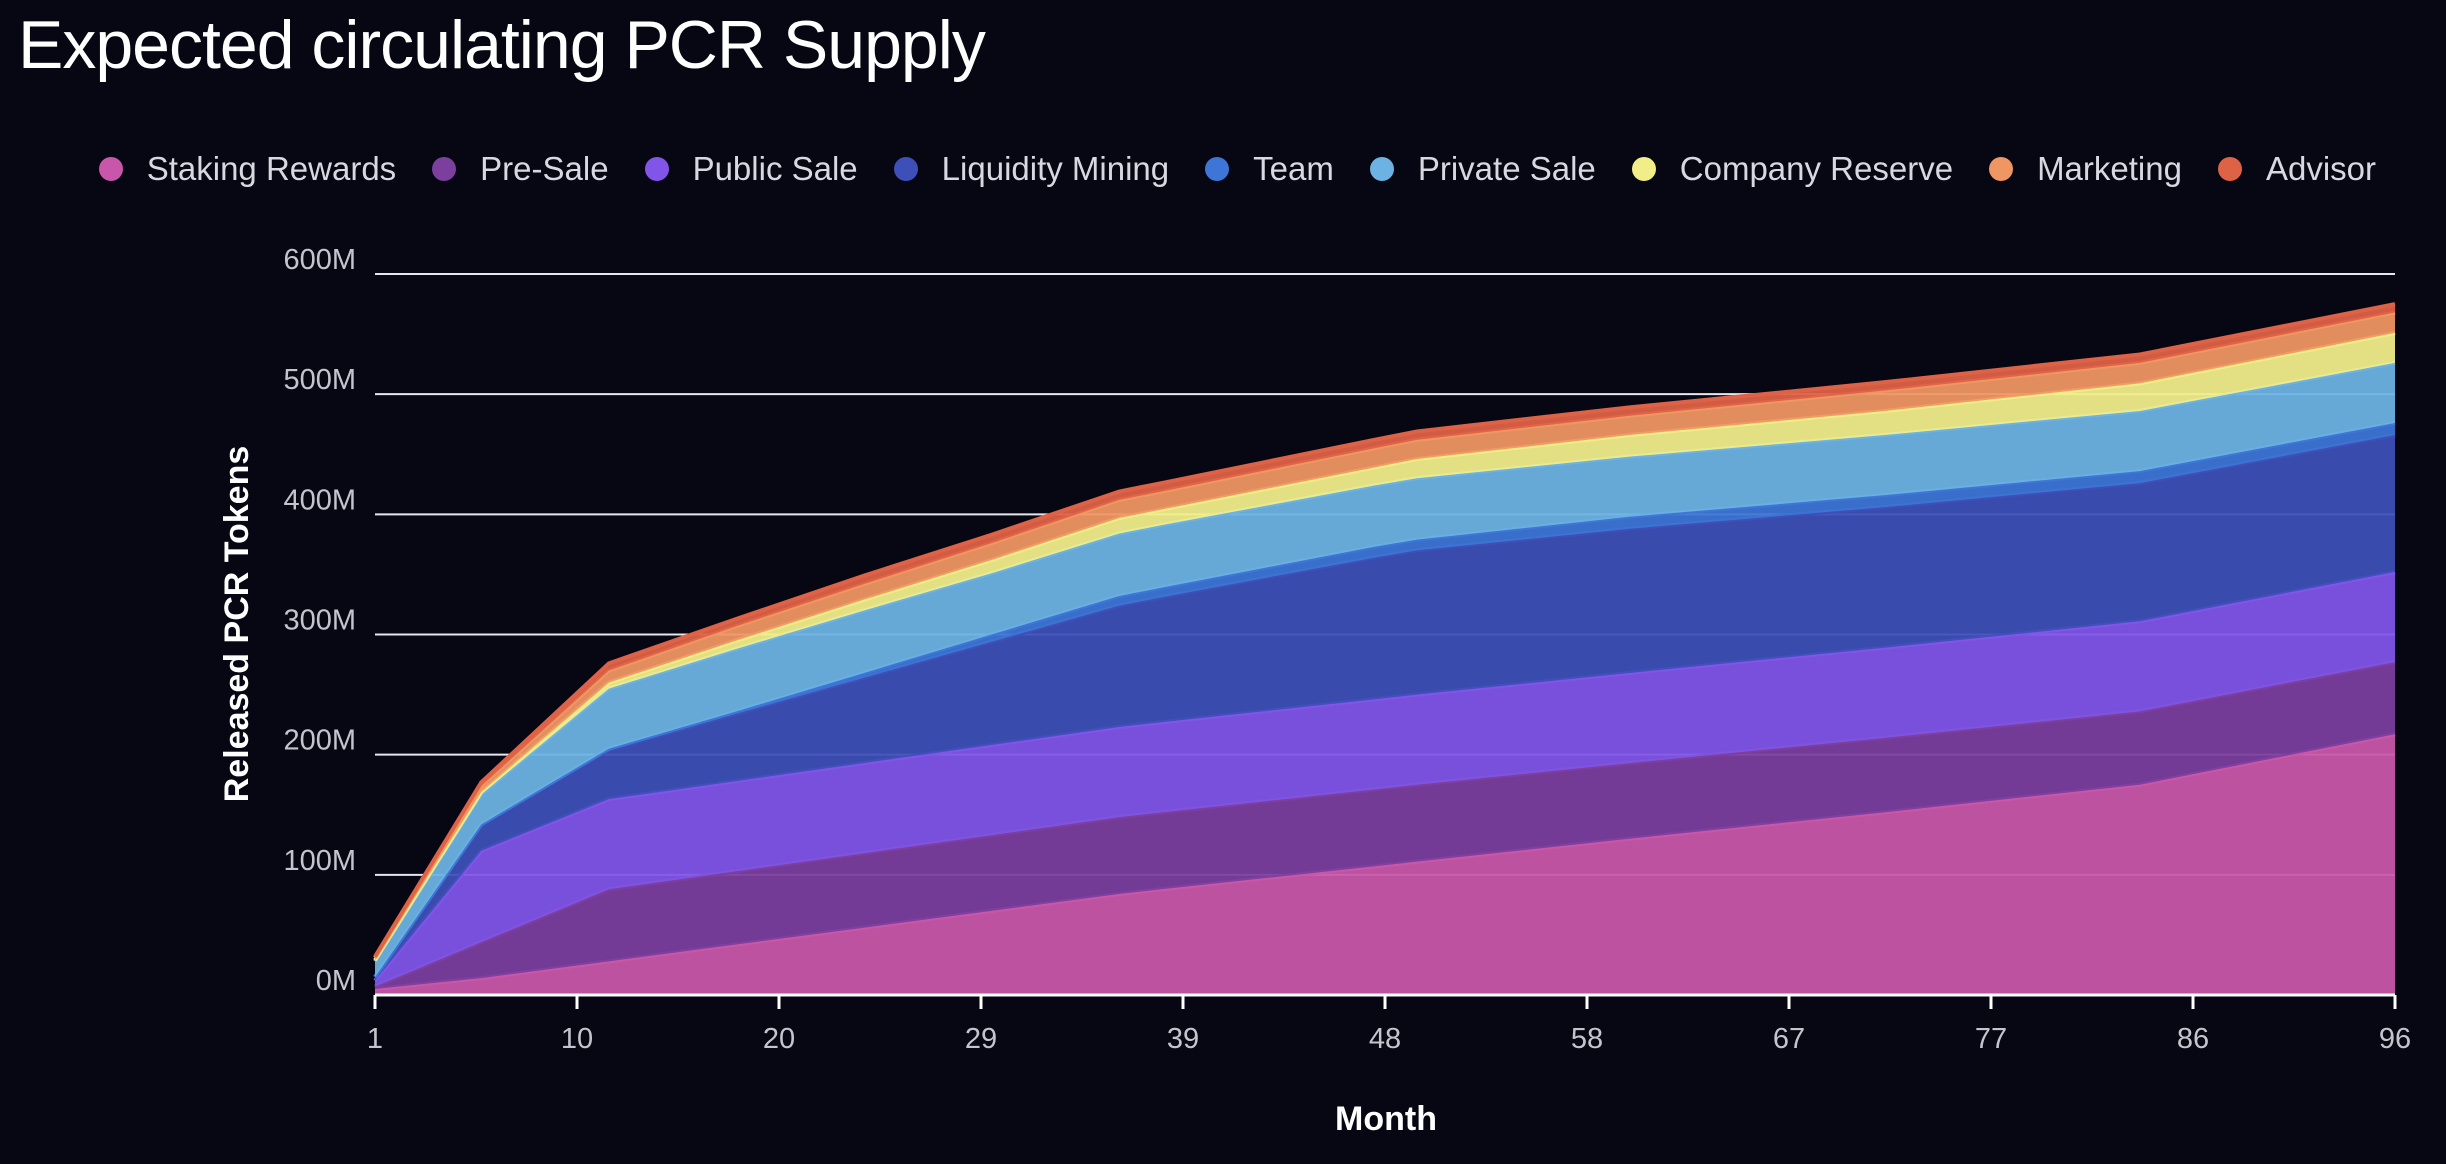 This screenshot has height=1164, width=2446. What do you see at coordinates (1183, 1039) in the screenshot?
I see `x-tick-label: 39` at bounding box center [1183, 1039].